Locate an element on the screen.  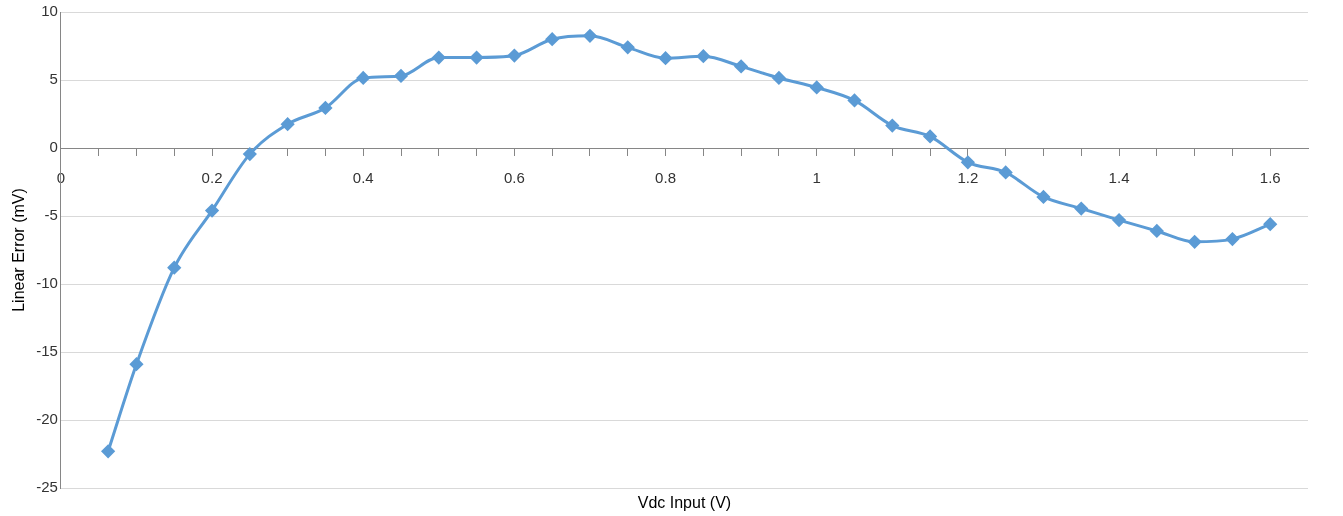
y-tick-label: 0 is located at coordinates (53, 147).